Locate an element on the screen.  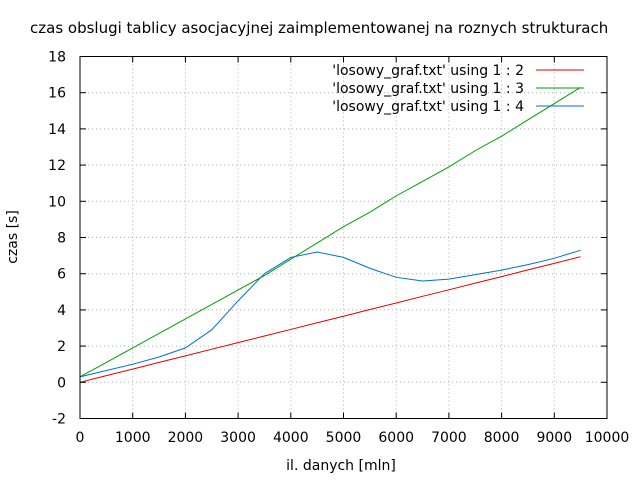
x-tick-label: 1000 is located at coordinates (133, 438).